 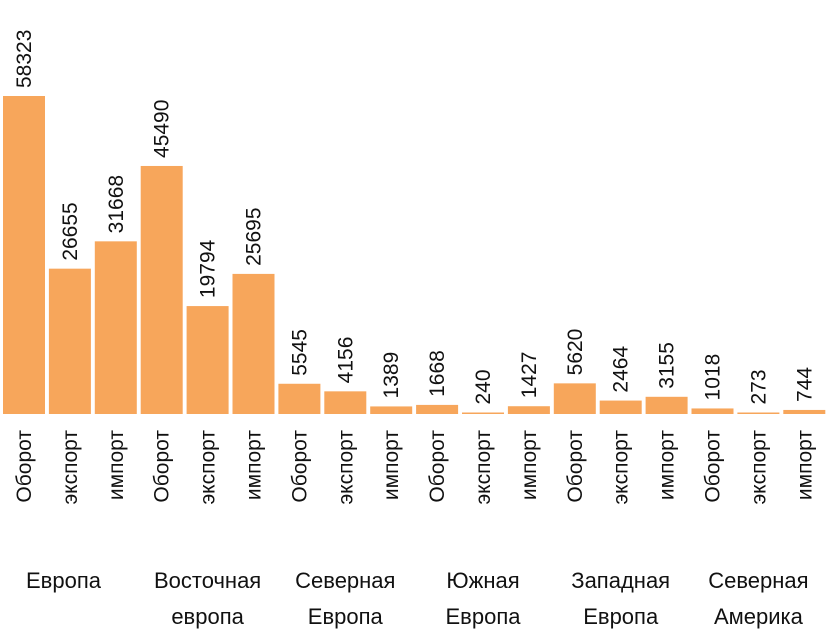 I want to click on data-label: 1389, so click(x=391, y=375).